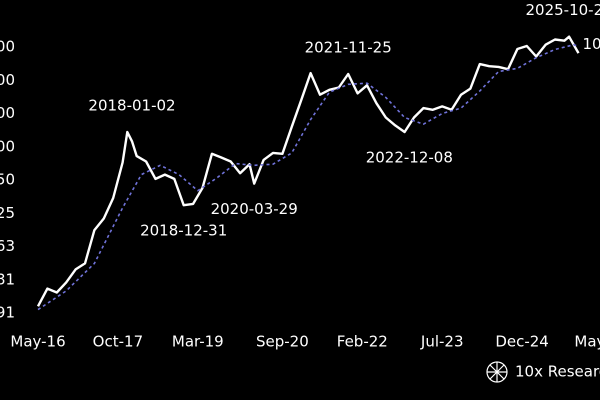 The width and height of the screenshot is (600, 400). I want to click on x-tick-label: Oct-17, so click(118, 342).